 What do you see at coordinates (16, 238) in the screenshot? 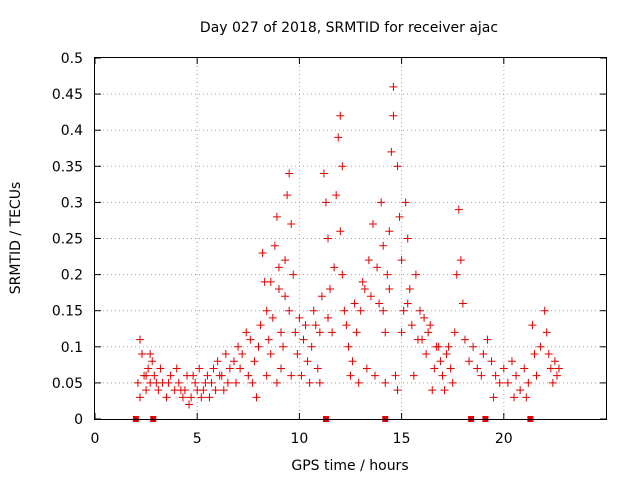
I see `y-axis-label: SRMTID / TECUs` at bounding box center [16, 238].